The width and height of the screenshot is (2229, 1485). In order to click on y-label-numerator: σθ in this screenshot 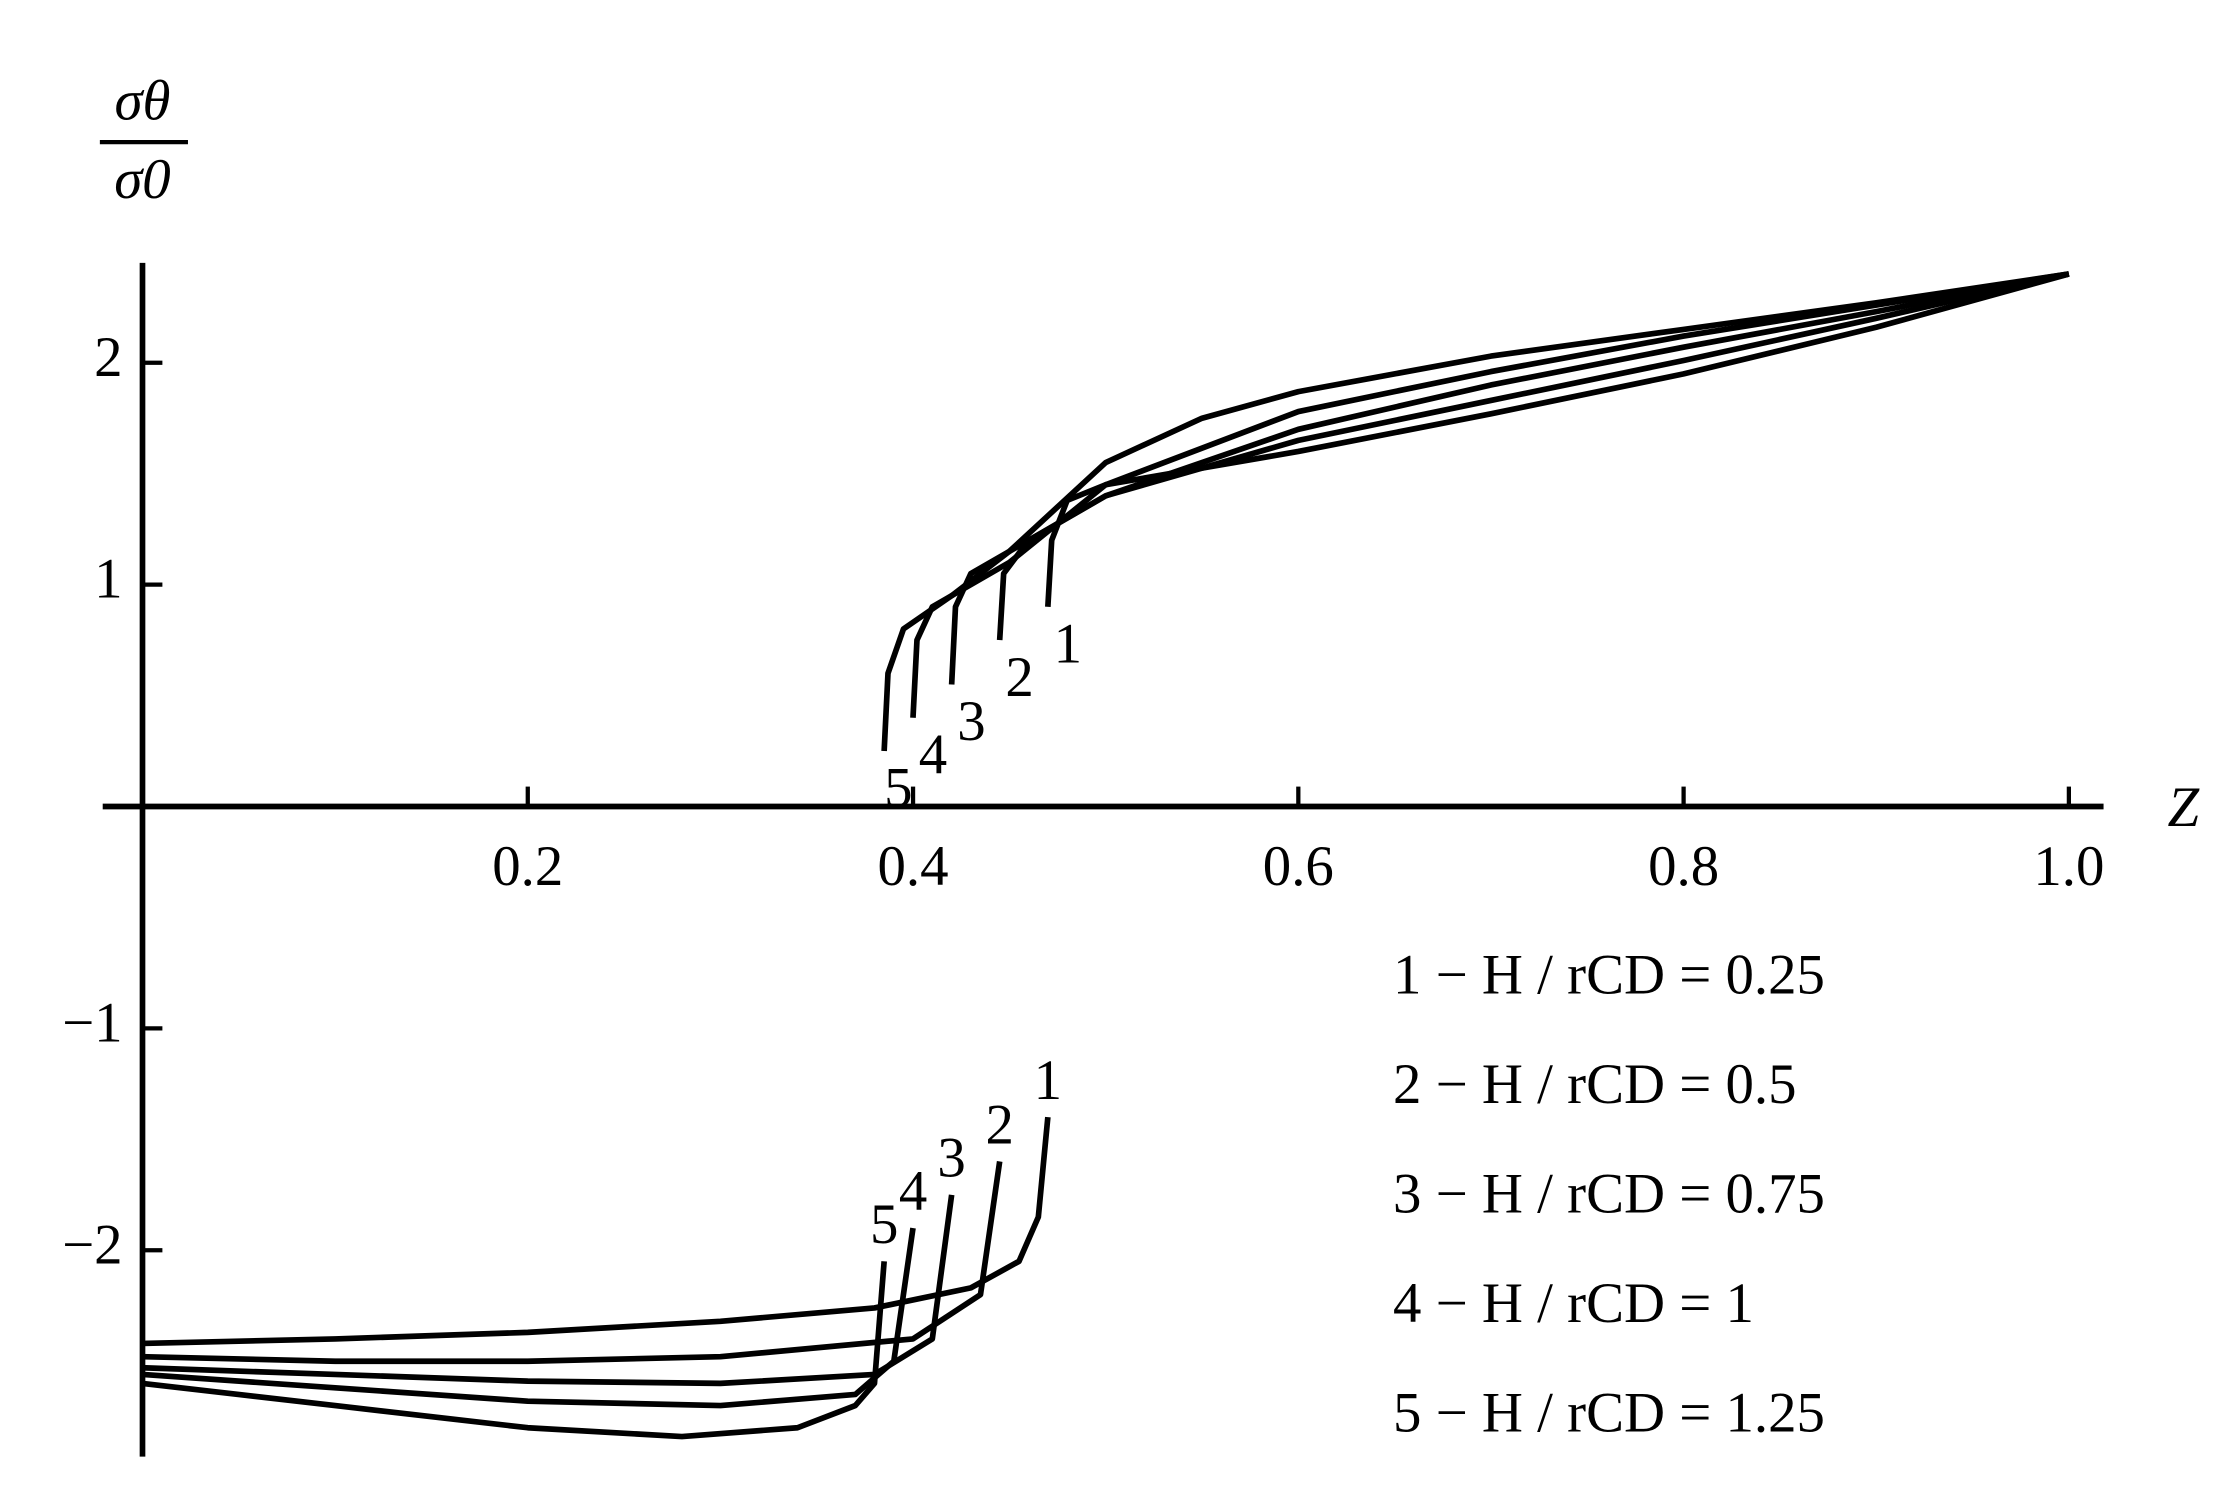, I will do `click(143, 101)`.